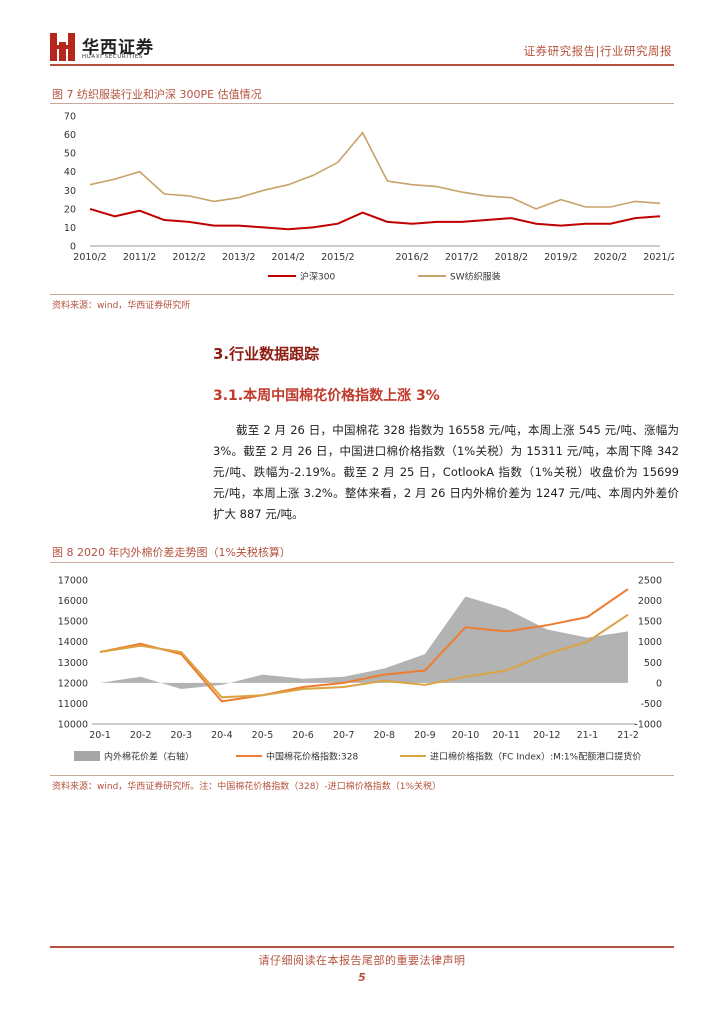 This screenshot has width=724, height=1024. I want to click on figure8-top-divider, so click(362, 562).